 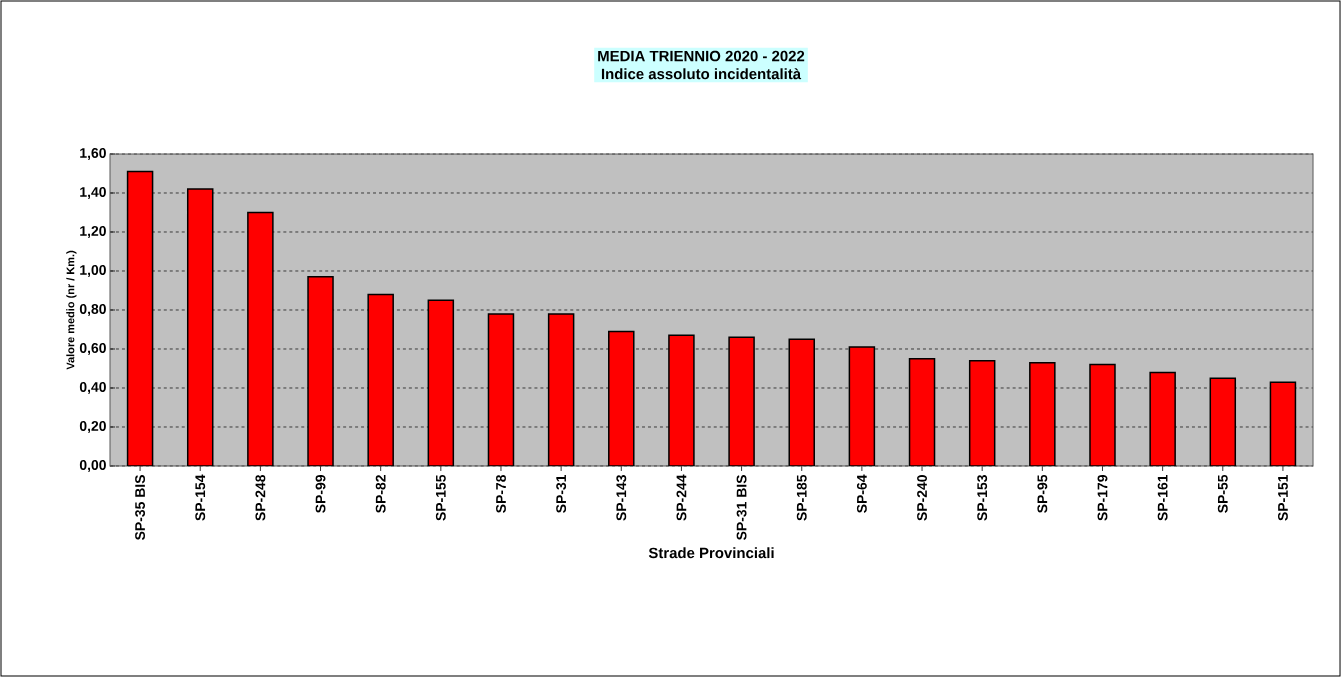 I want to click on y-tick-label: 0,80, so click(x=92, y=310).